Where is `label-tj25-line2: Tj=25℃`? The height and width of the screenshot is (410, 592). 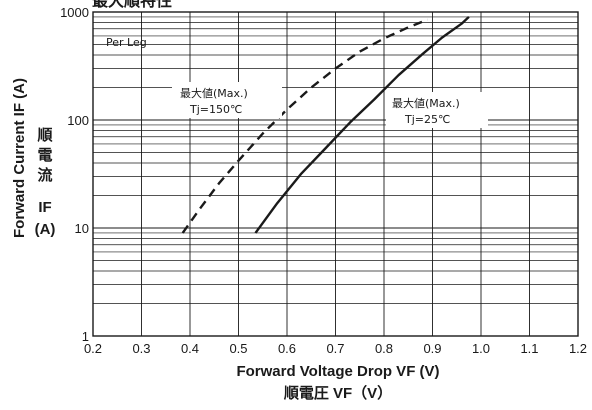 label-tj25-line2: Tj=25℃ is located at coordinates (427, 119).